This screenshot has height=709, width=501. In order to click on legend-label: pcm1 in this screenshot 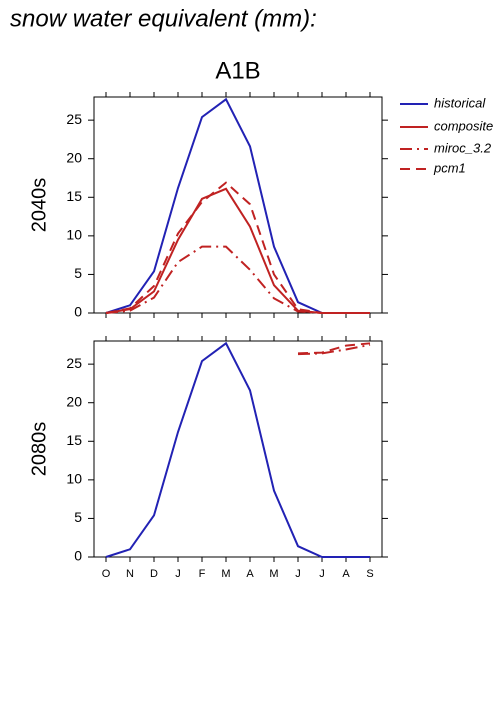, I will do `click(449, 167)`.